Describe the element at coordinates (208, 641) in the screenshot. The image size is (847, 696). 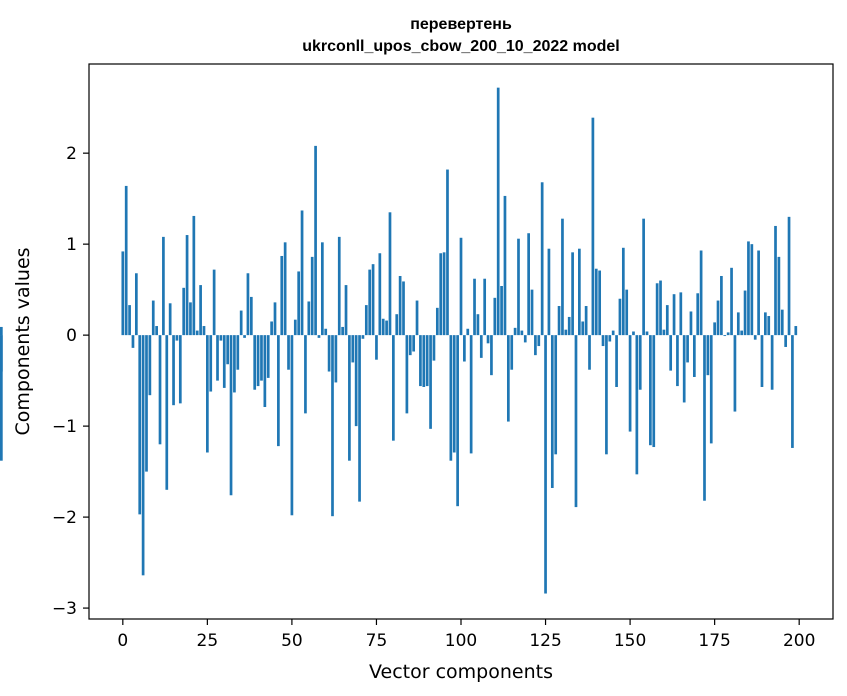
I see `x-tick-label: 25` at that location.